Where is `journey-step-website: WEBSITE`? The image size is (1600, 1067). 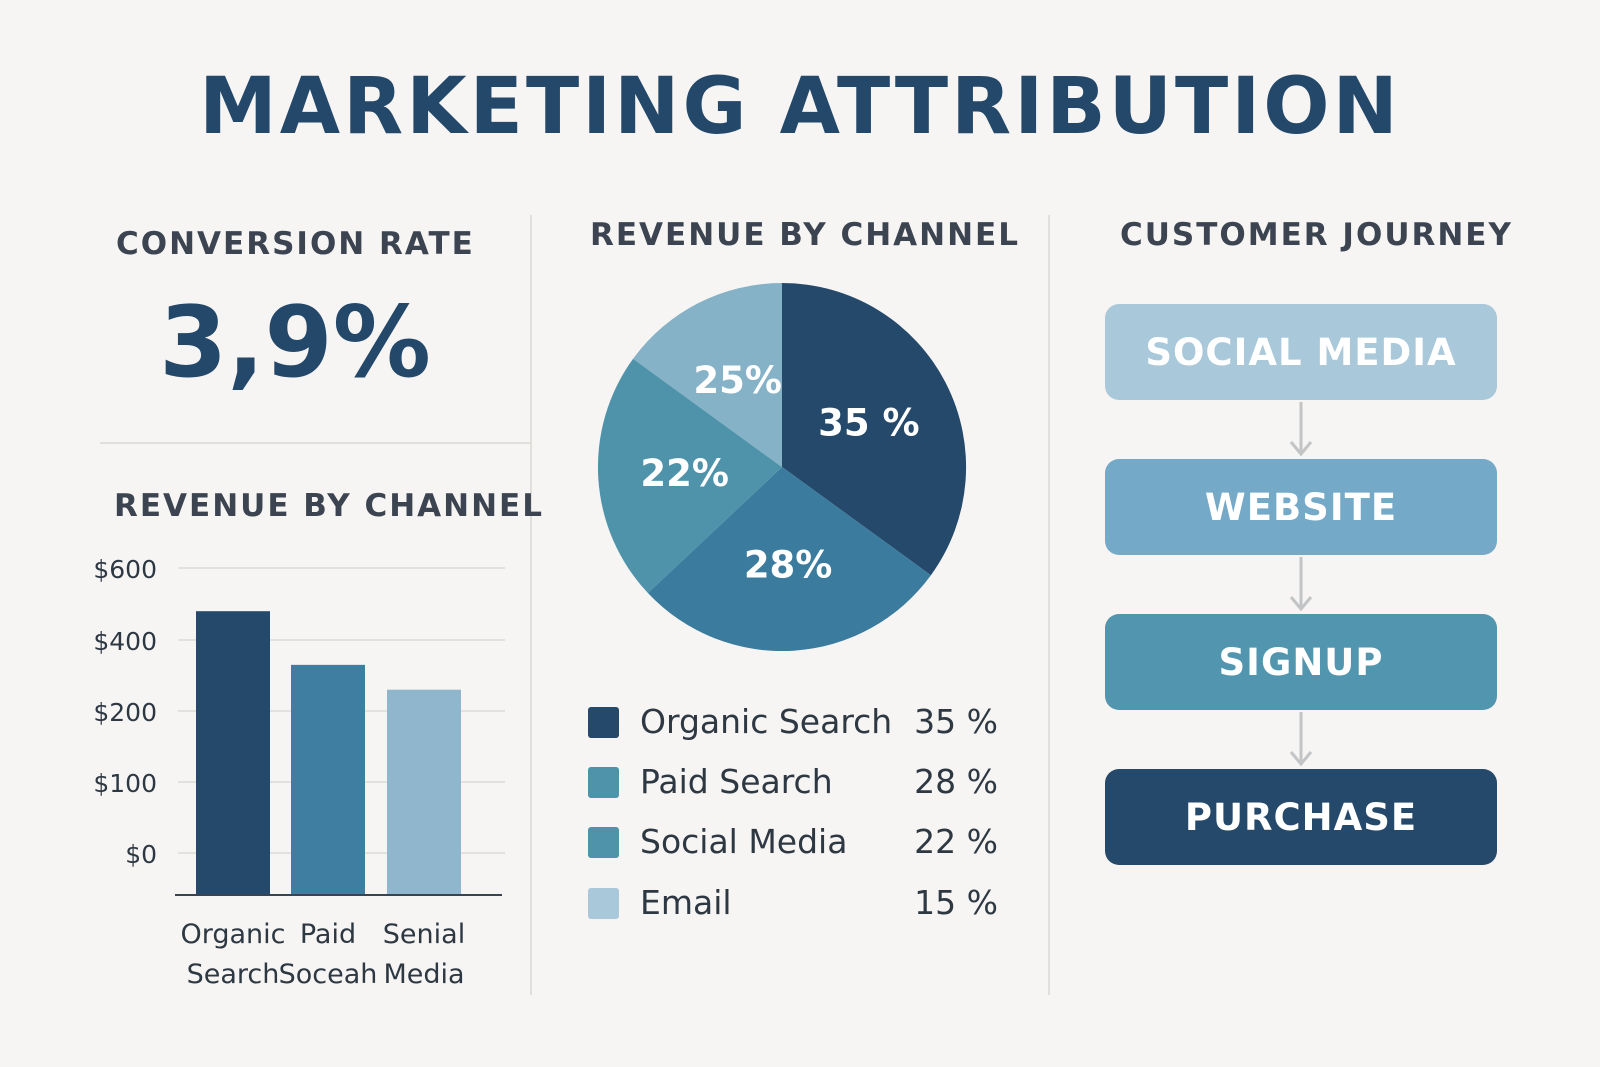 journey-step-website: WEBSITE is located at coordinates (1301, 507).